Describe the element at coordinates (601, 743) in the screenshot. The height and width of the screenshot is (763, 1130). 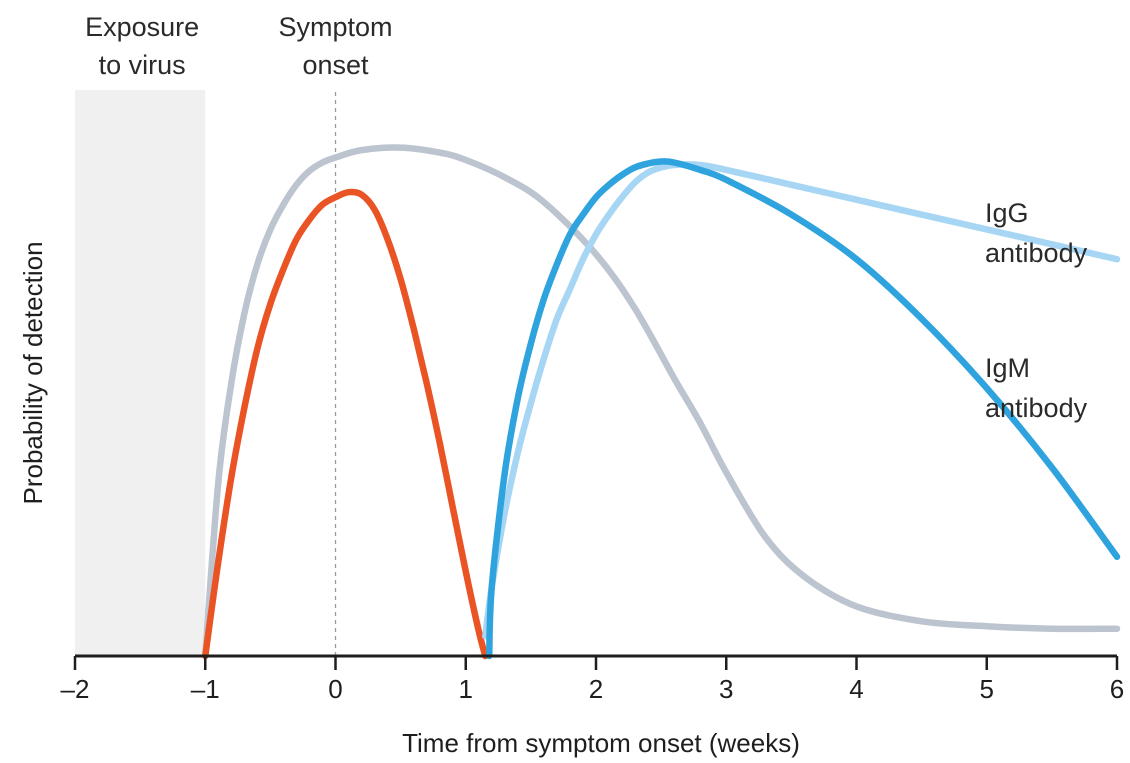
I see `x-axis-label: Time from symptom onset (weeks)` at that location.